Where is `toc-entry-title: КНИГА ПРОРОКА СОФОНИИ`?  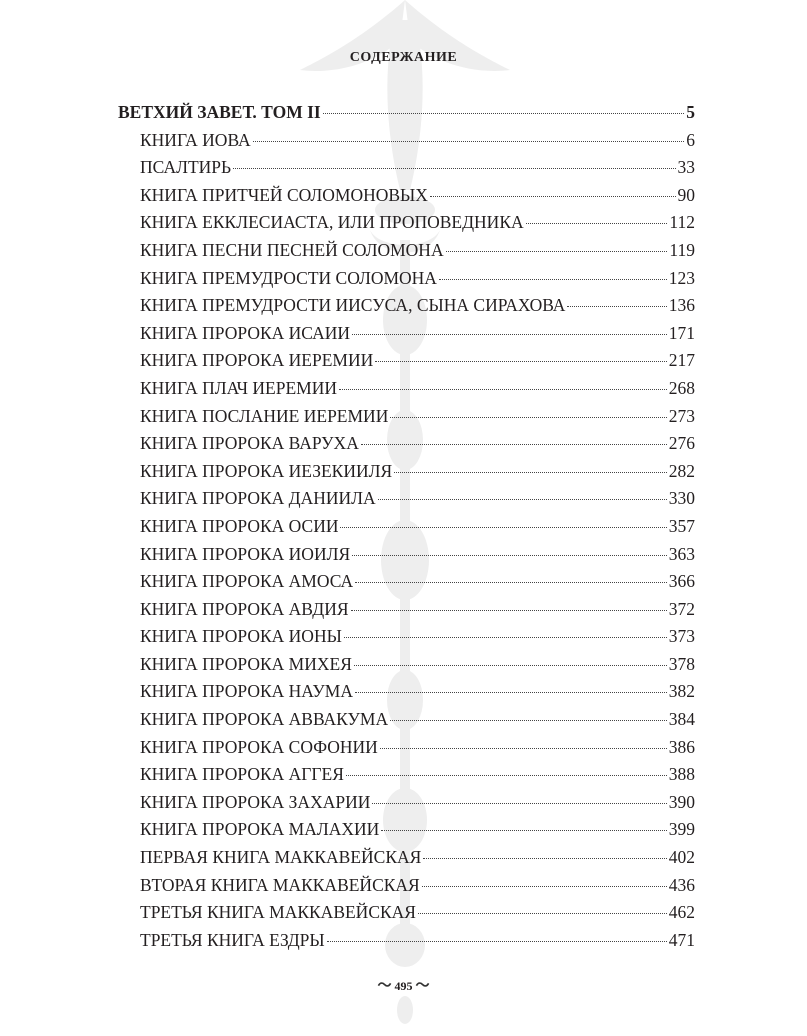
toc-entry-title: КНИГА ПРОРОКА СОФОНИИ is located at coordinates (259, 746).